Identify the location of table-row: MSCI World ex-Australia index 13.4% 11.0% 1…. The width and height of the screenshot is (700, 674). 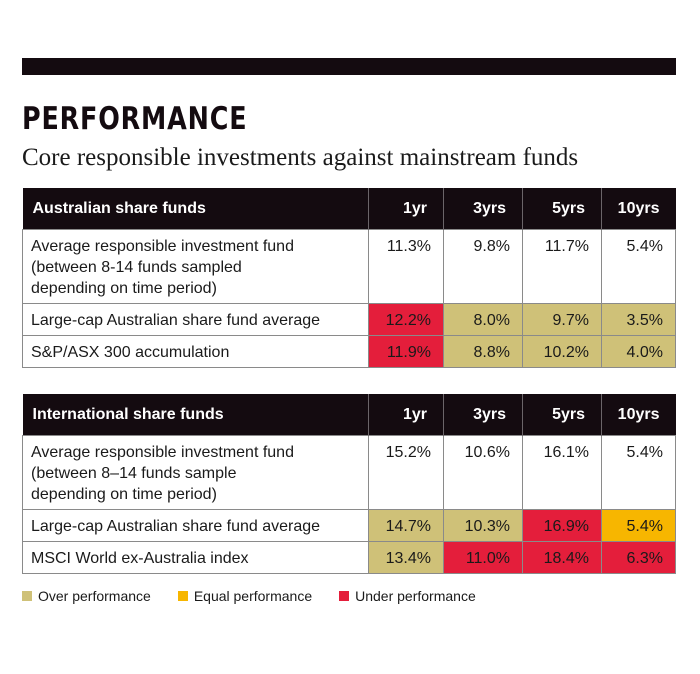
(349, 557).